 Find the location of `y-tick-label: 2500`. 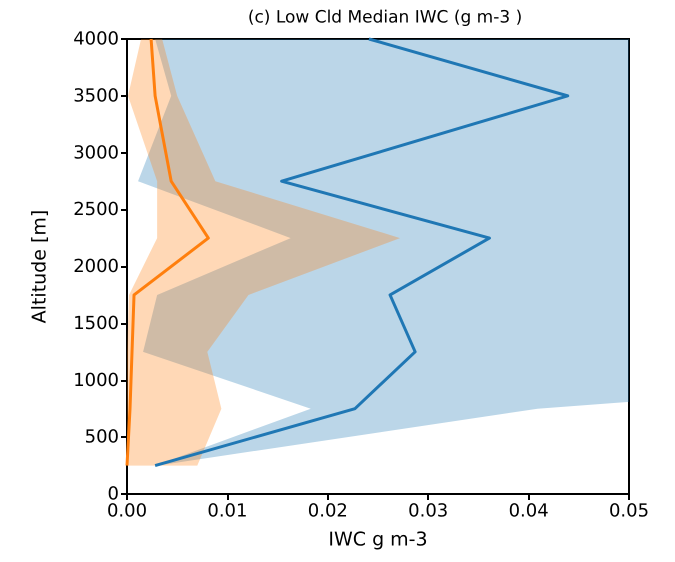

y-tick-label: 2500 is located at coordinates (96, 209).